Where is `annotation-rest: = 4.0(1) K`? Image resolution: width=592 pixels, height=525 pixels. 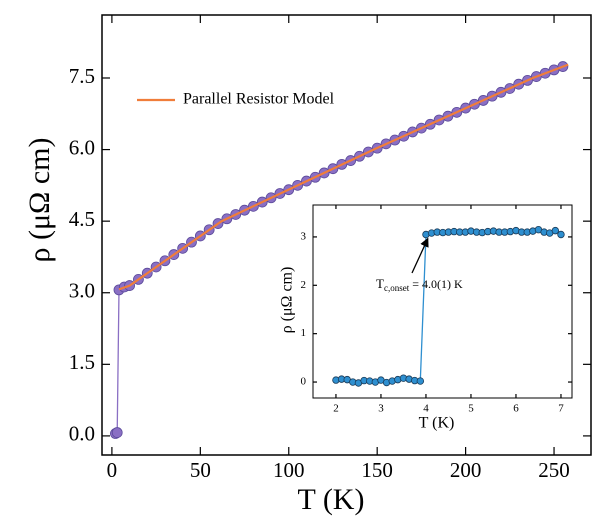 annotation-rest: = 4.0(1) K is located at coordinates (436, 284).